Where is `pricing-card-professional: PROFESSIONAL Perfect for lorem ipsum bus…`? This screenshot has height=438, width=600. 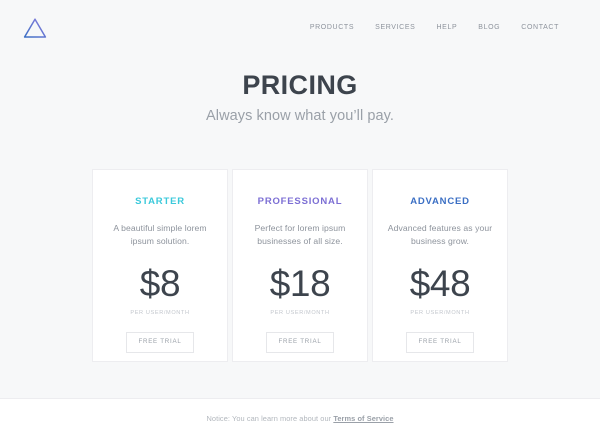
pricing-card-professional: PROFESSIONAL Perfect for lorem ipsum bus… is located at coordinates (300, 265).